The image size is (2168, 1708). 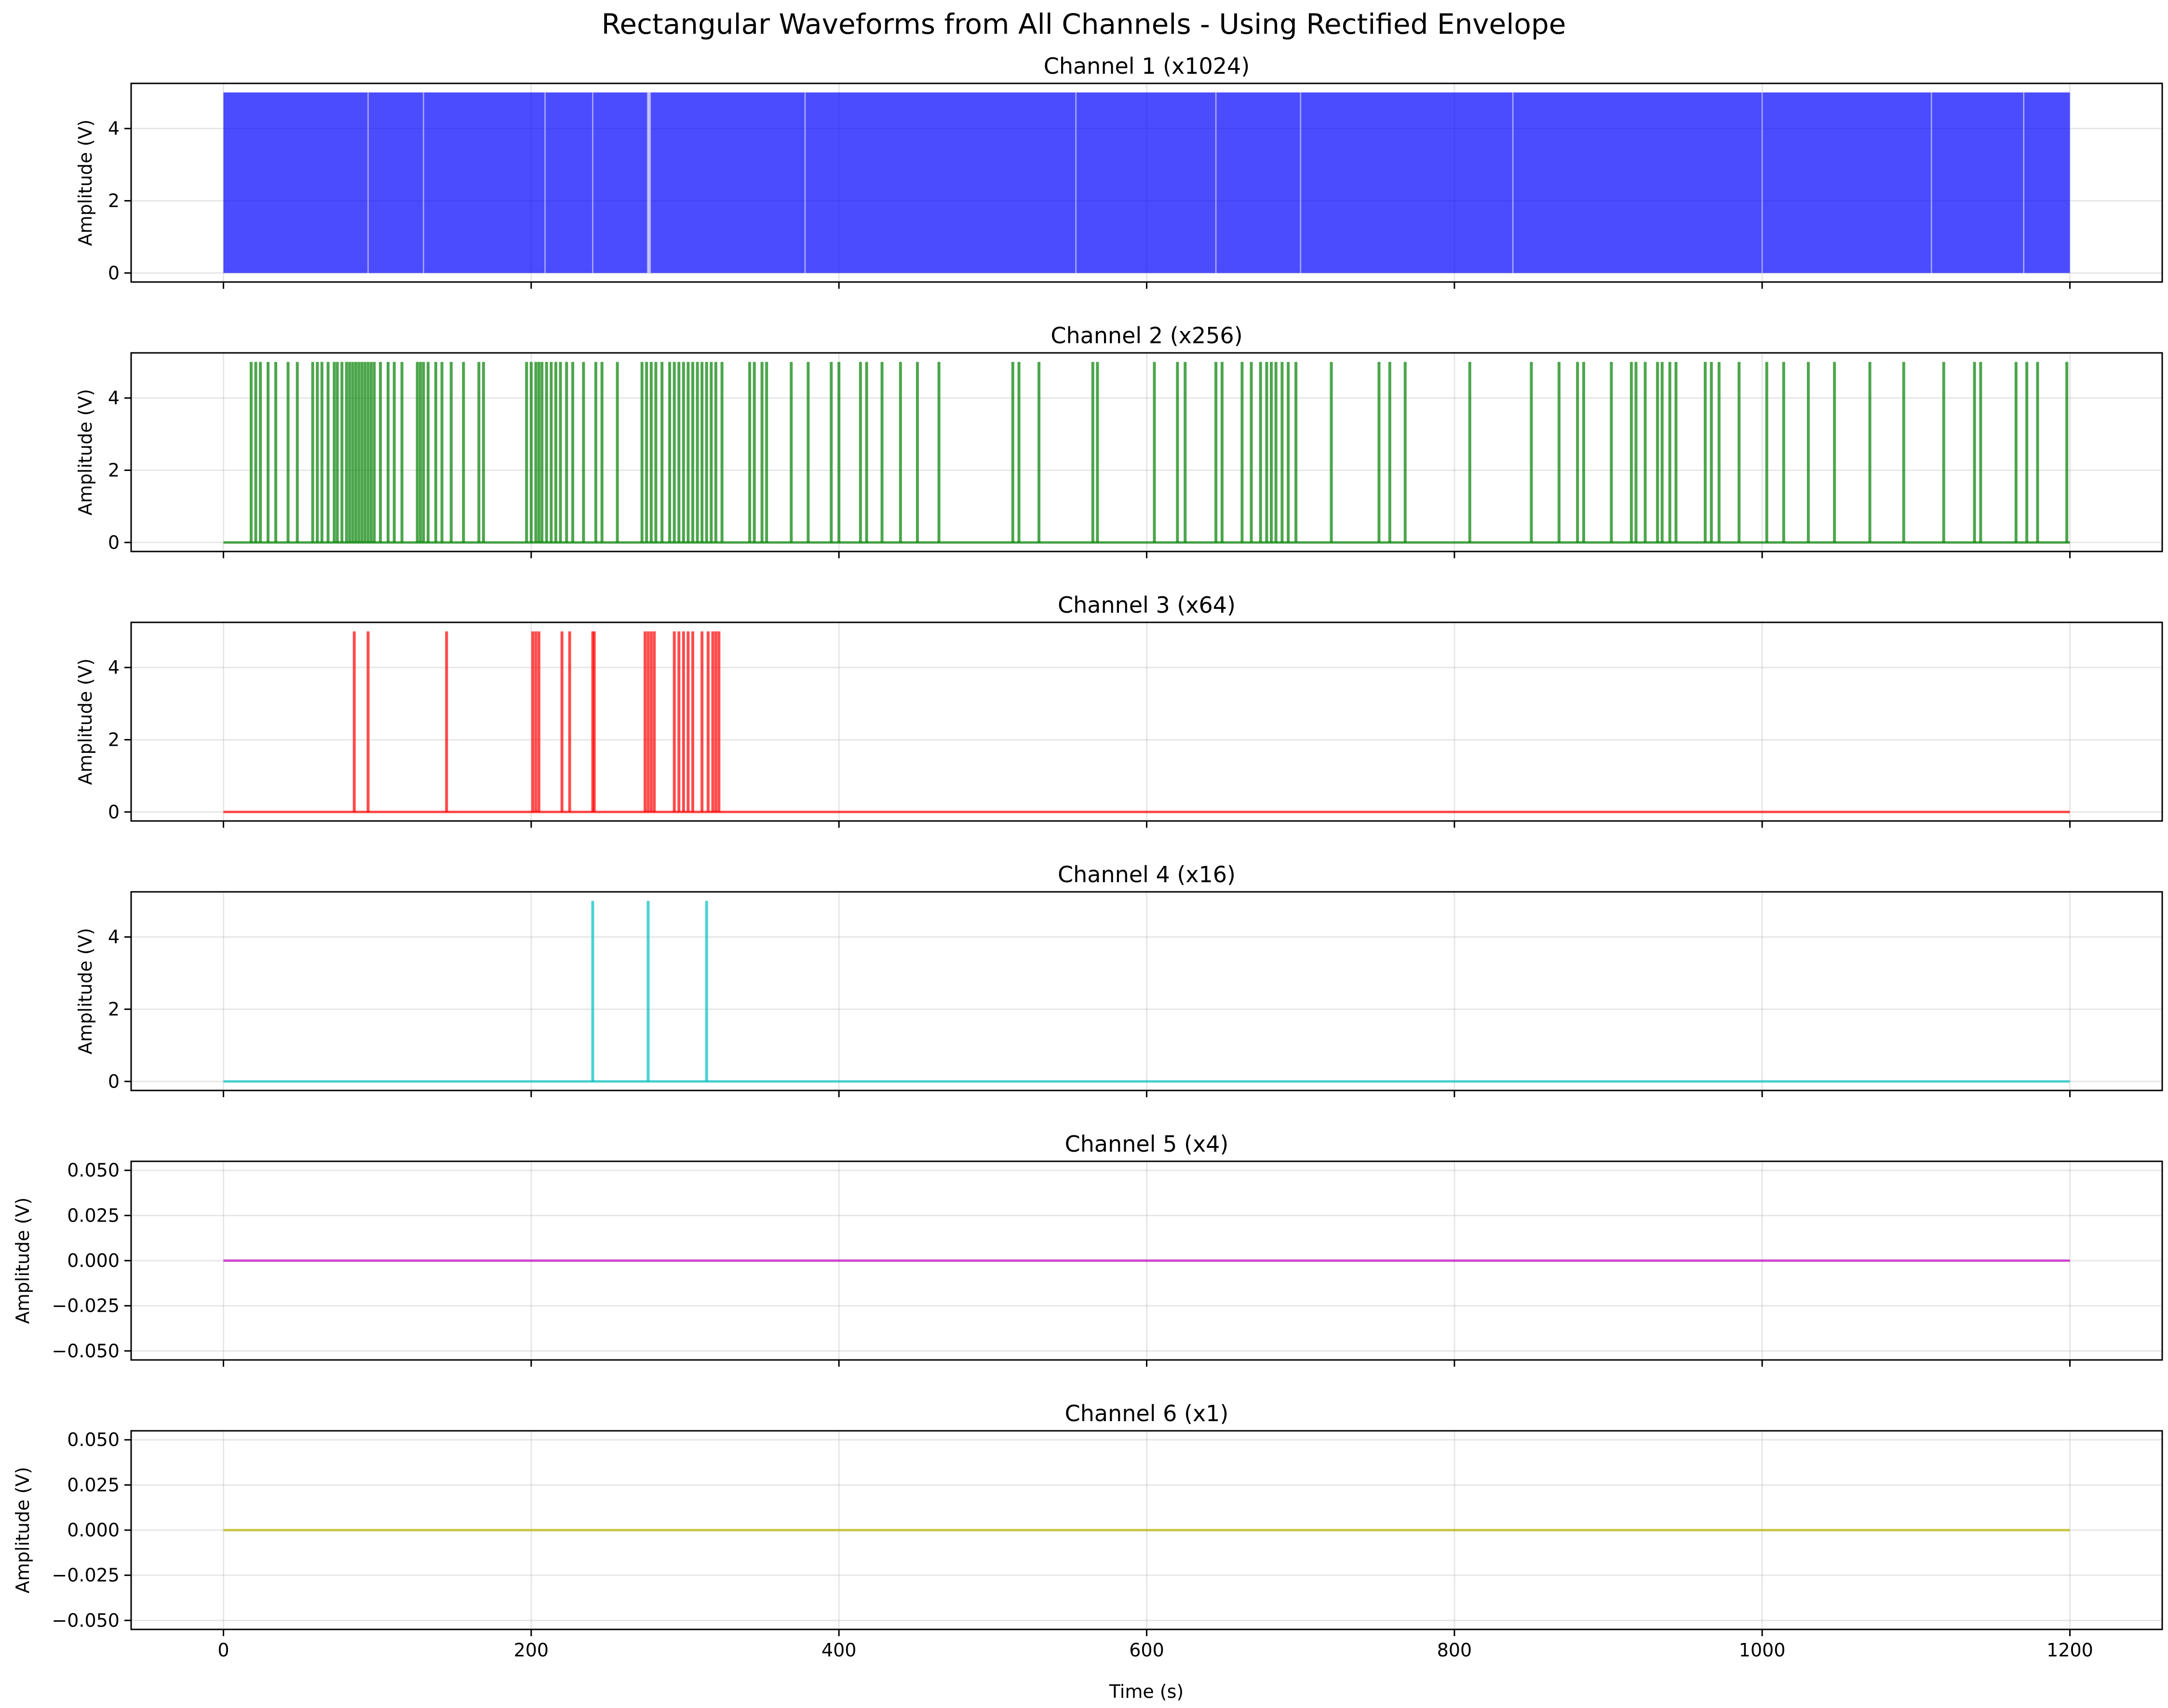 I want to click on panel-title: Channel 1 (x1024), so click(x=1147, y=66).